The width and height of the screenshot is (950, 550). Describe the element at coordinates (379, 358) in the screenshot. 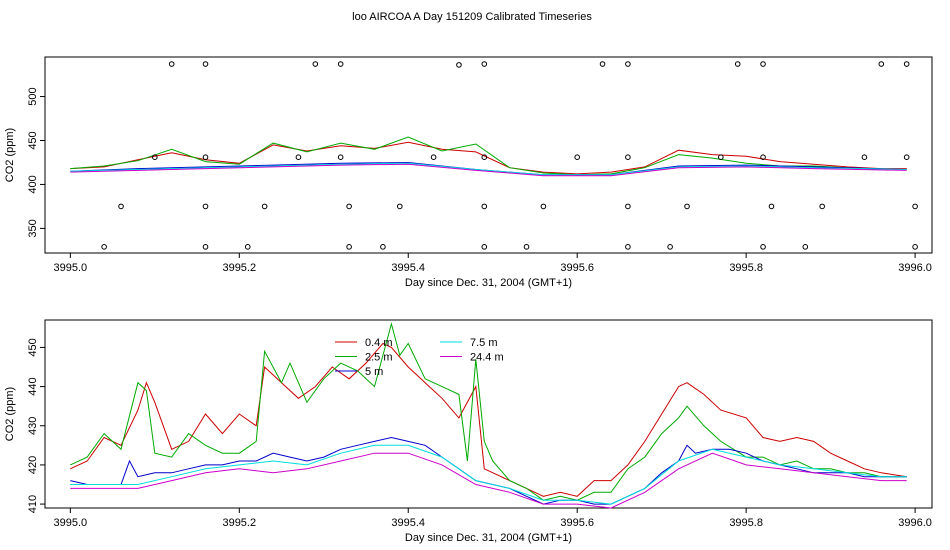

I see `legend-label: 2.5 m` at that location.